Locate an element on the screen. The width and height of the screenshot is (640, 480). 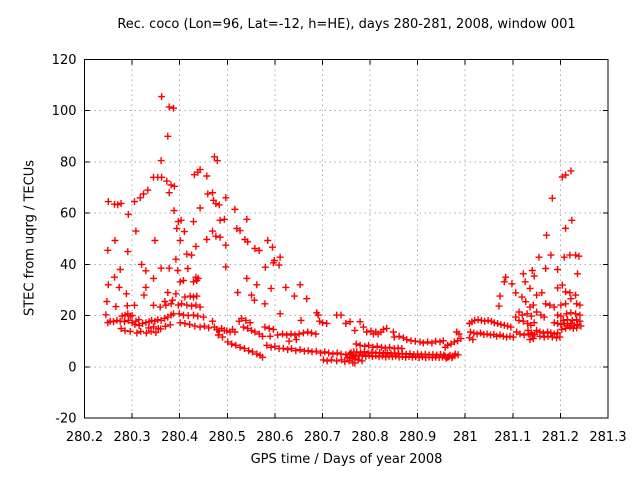
y-tick-label: 0 is located at coordinates (72, 367).